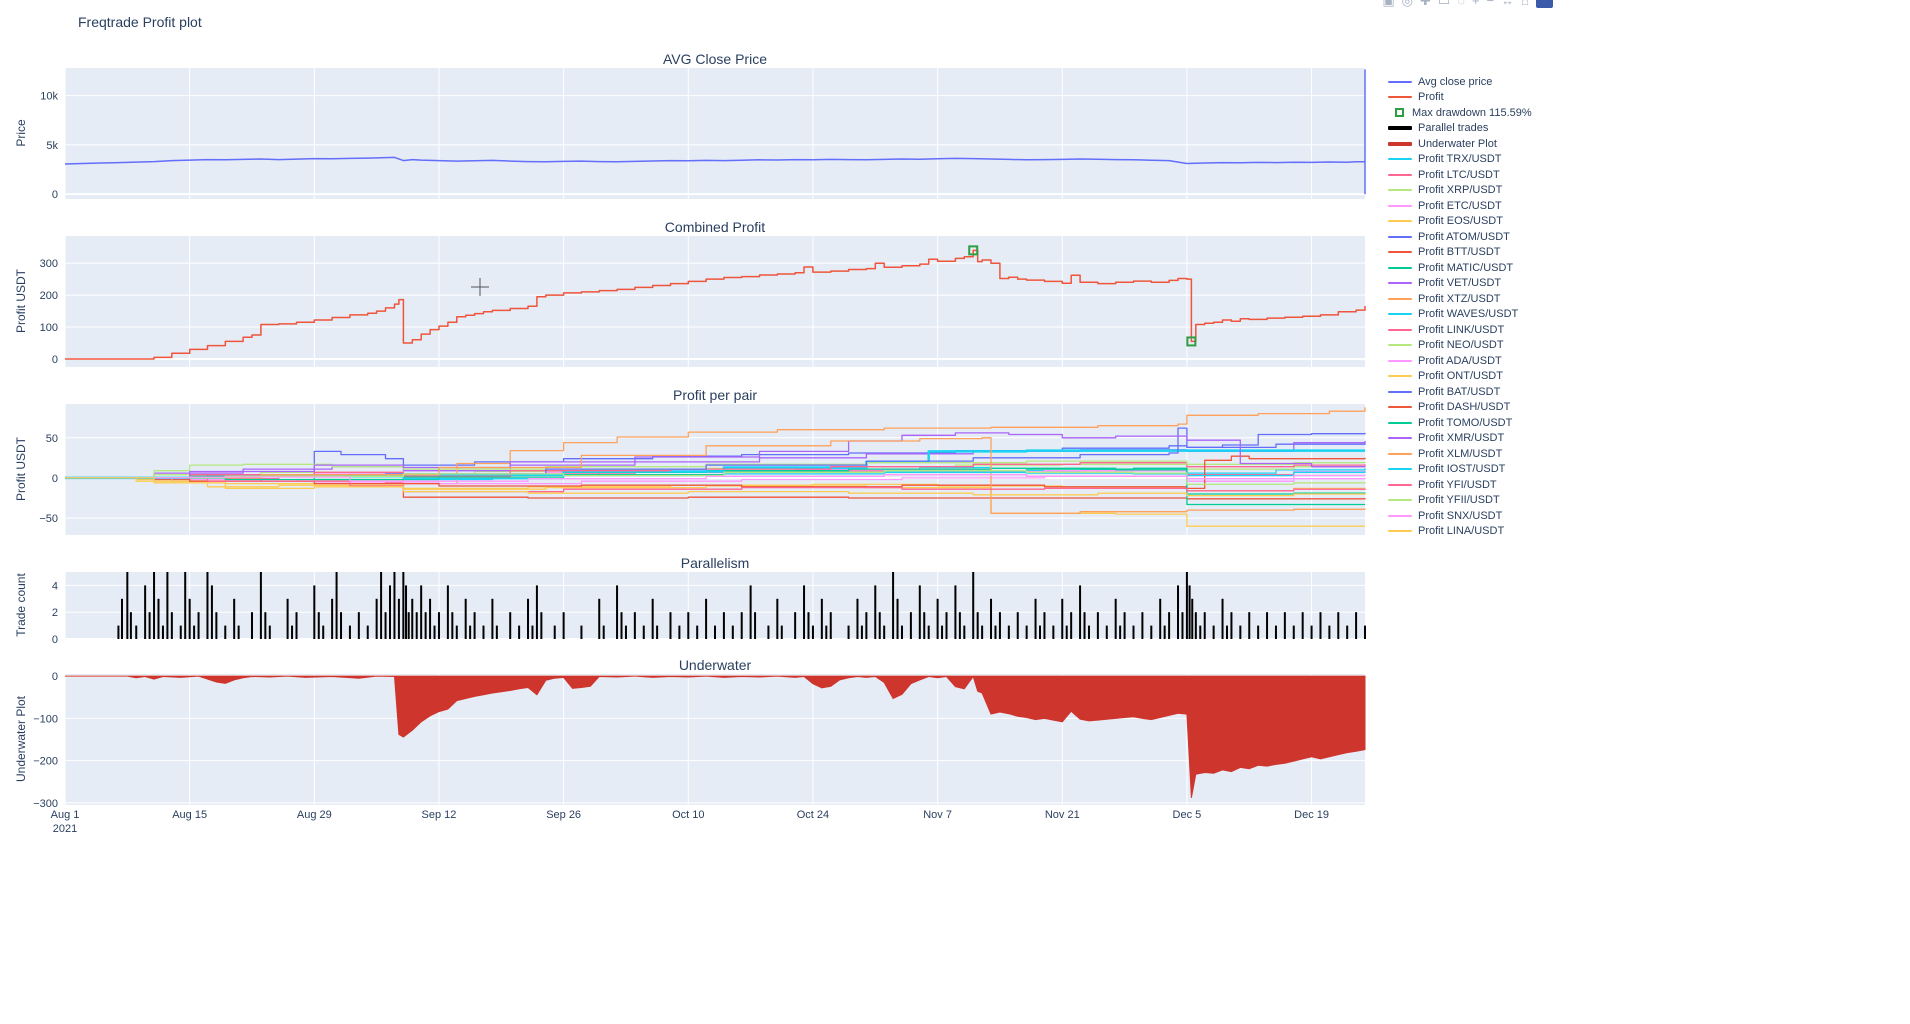 Image resolution: width=1910 pixels, height=1024 pixels. I want to click on legend-item-profit-yfi-usdt: Profit YFI/USDT, so click(1477, 485).